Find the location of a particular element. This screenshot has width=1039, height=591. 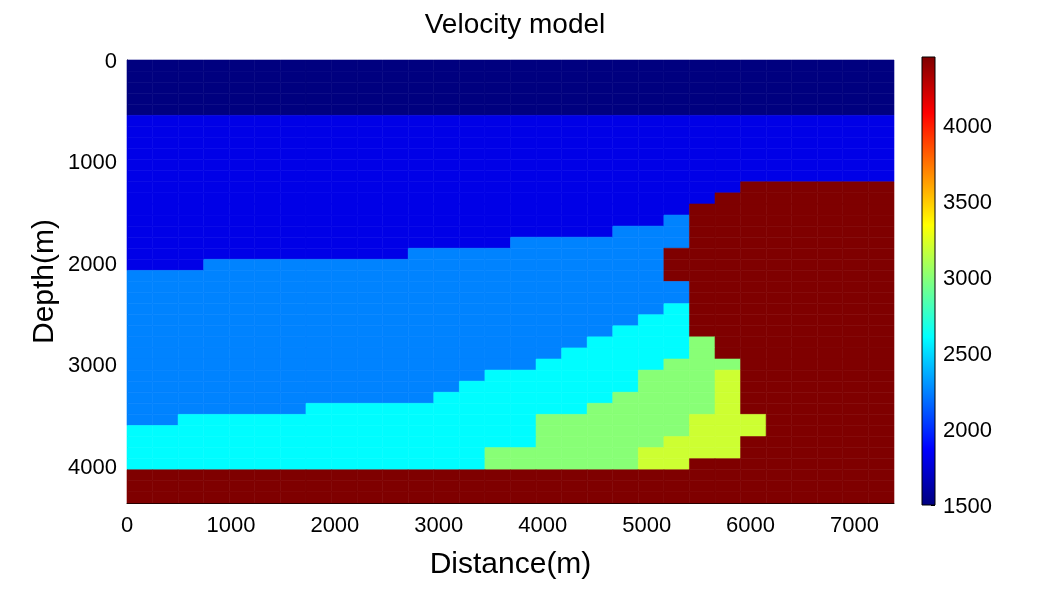

x-tick-label: 7000 is located at coordinates (854, 524).